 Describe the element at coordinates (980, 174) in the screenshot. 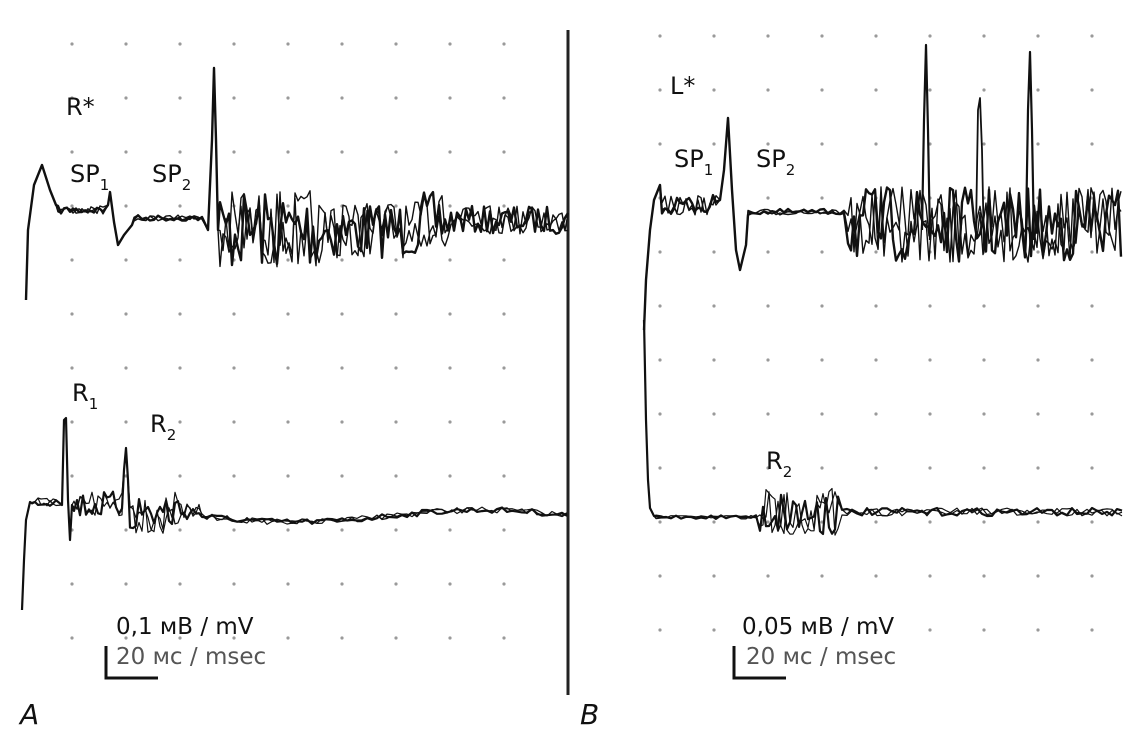

I see `eeg-spike-b3` at that location.